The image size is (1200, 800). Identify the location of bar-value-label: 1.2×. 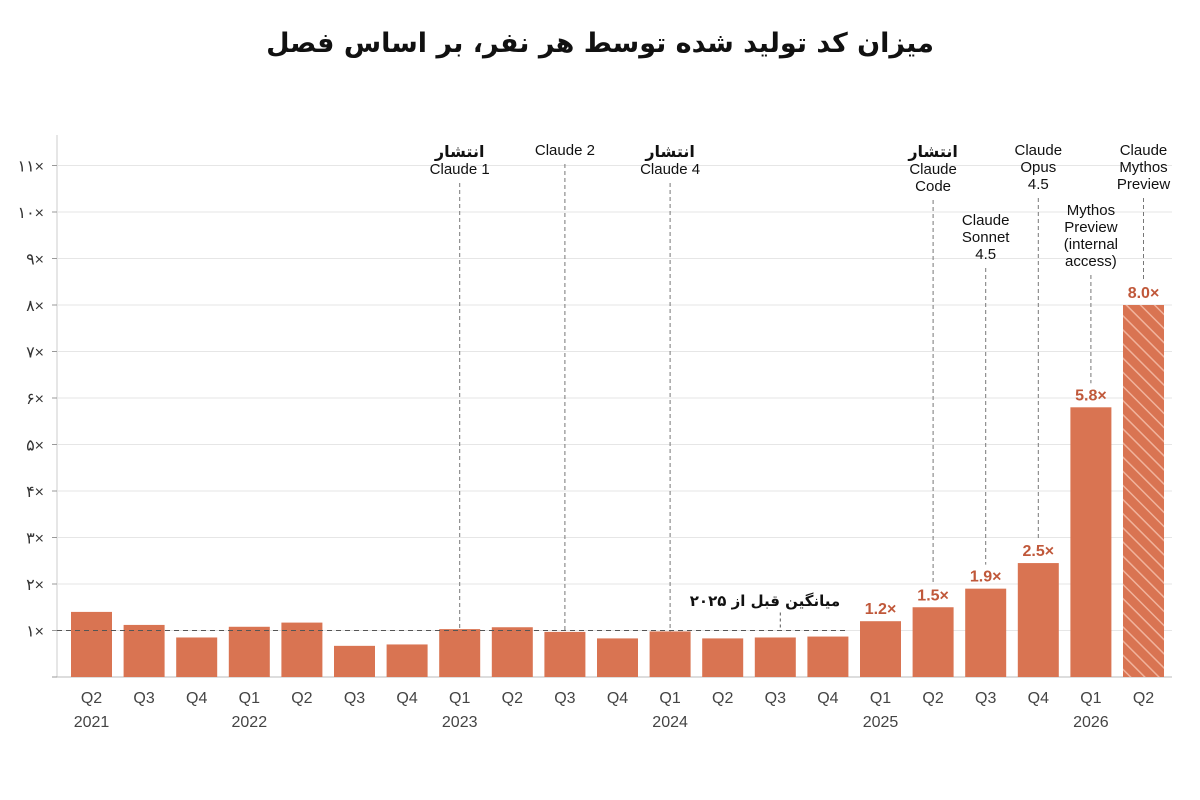
(881, 609).